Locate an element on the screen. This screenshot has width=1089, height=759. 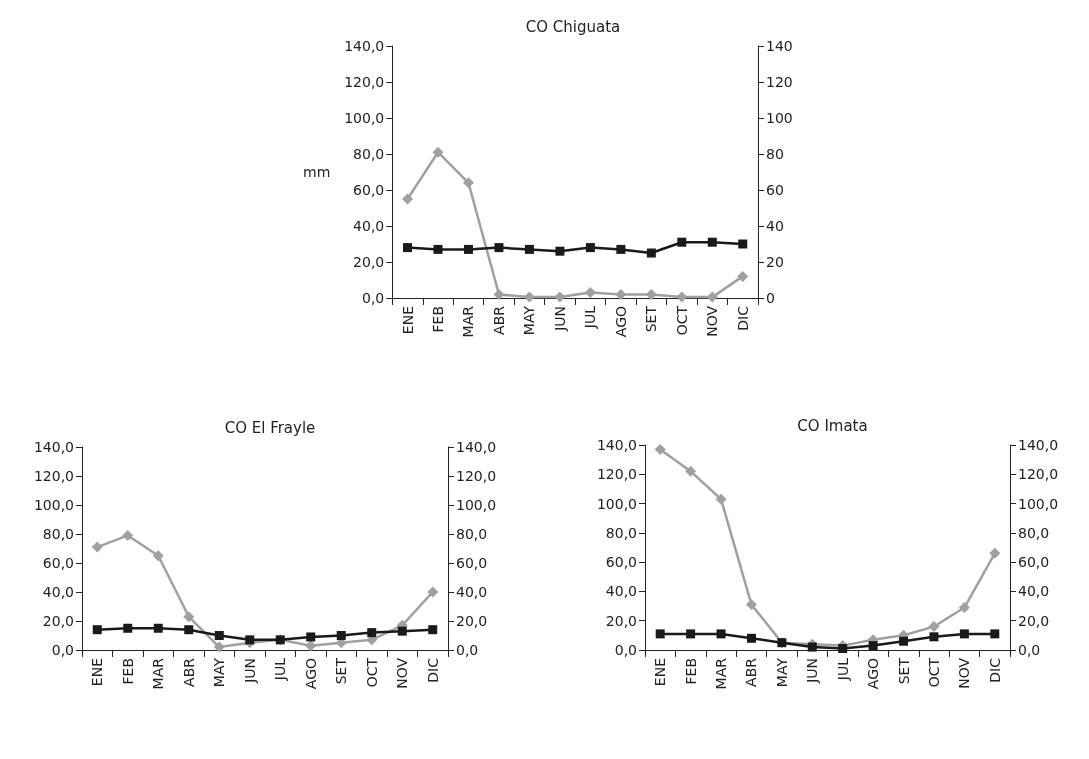
y2-tick-label: 20 is located at coordinates (775, 262).